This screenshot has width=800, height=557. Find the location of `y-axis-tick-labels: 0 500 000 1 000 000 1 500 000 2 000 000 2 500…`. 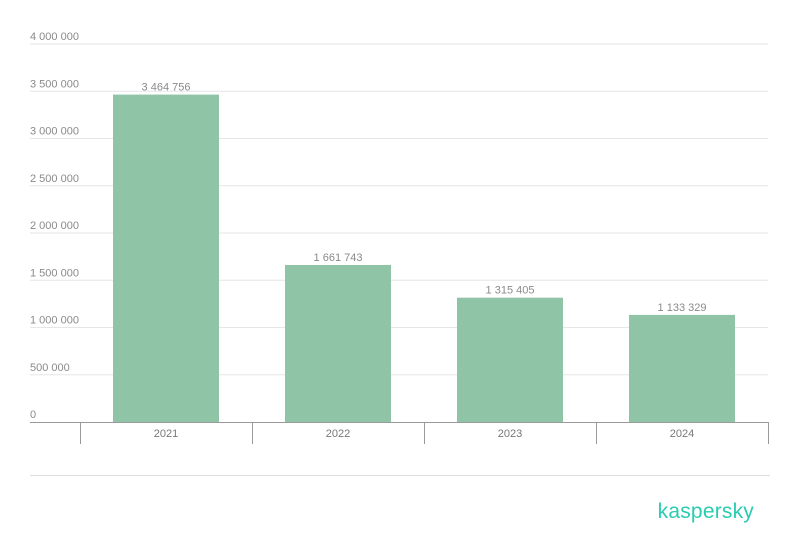

y-axis-tick-labels: 0 500 000 1 000 000 1 500 000 2 000 000 2 500… is located at coordinates (54, 226).